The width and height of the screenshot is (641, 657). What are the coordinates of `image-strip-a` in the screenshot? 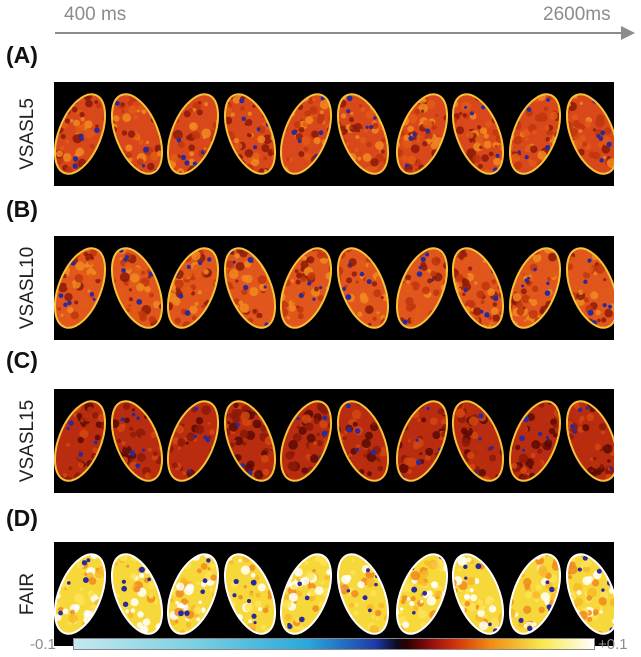 It's located at (334, 134).